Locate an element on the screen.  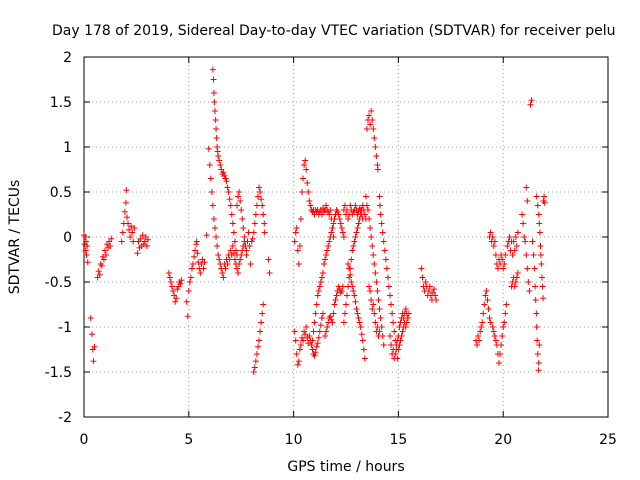
y-tick-labels: -2 -1.5 -1 -0.5 0 0.5 1 1.5 2 is located at coordinates (58, 238).